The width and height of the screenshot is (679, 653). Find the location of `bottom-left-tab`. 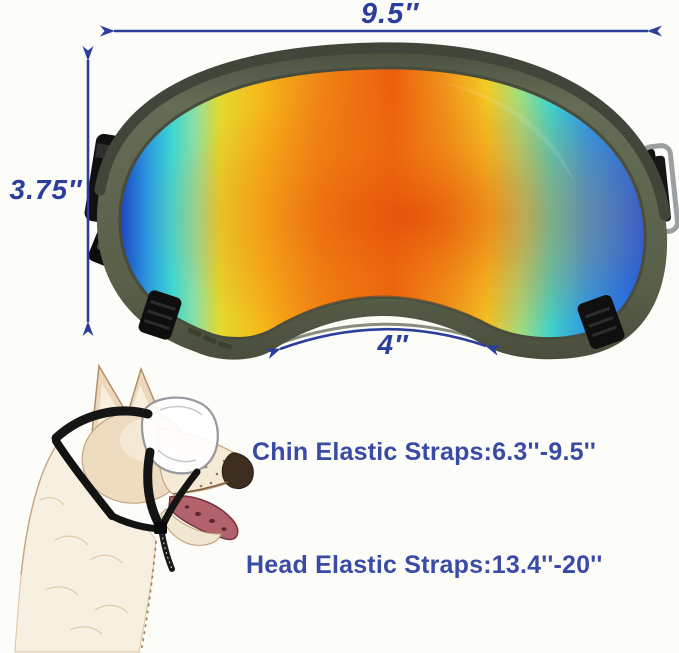

bottom-left-tab is located at coordinates (160, 315).